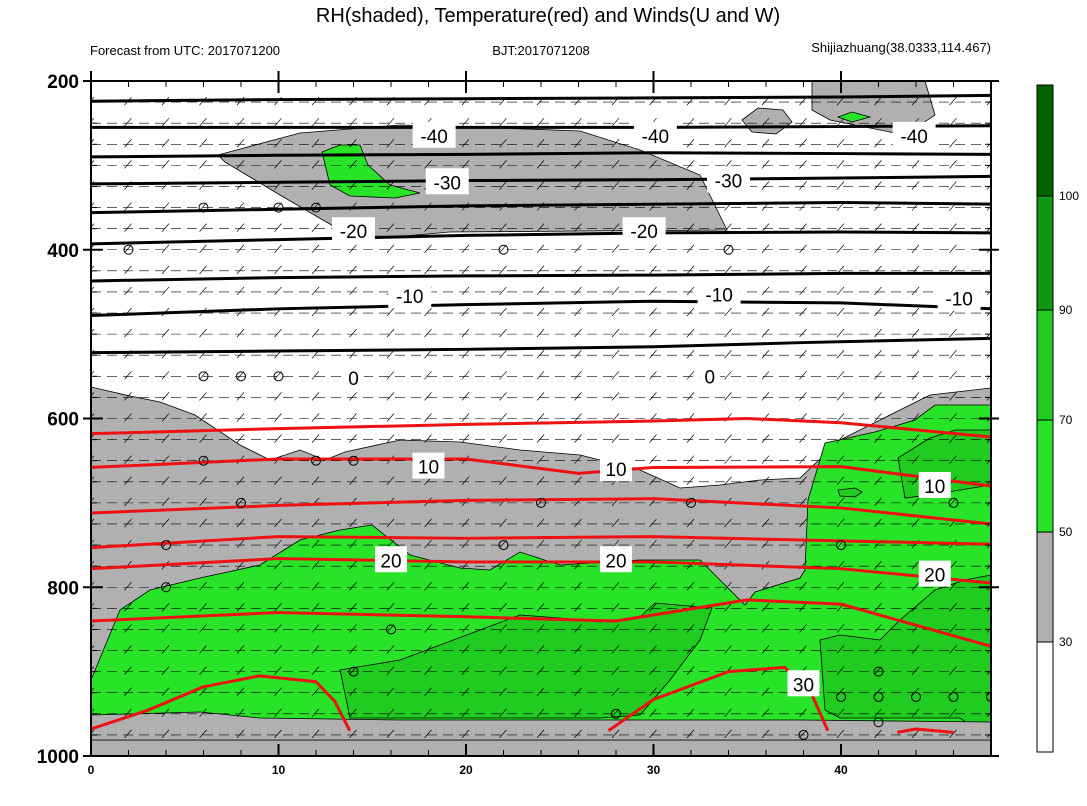  What do you see at coordinates (1045, 476) in the screenshot?
I see `colorbar-band` at bounding box center [1045, 476].